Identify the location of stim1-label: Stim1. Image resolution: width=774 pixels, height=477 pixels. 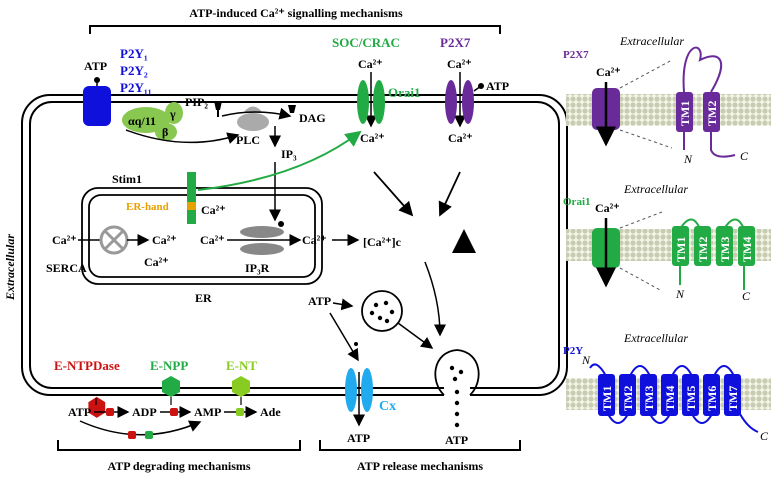
(127, 179).